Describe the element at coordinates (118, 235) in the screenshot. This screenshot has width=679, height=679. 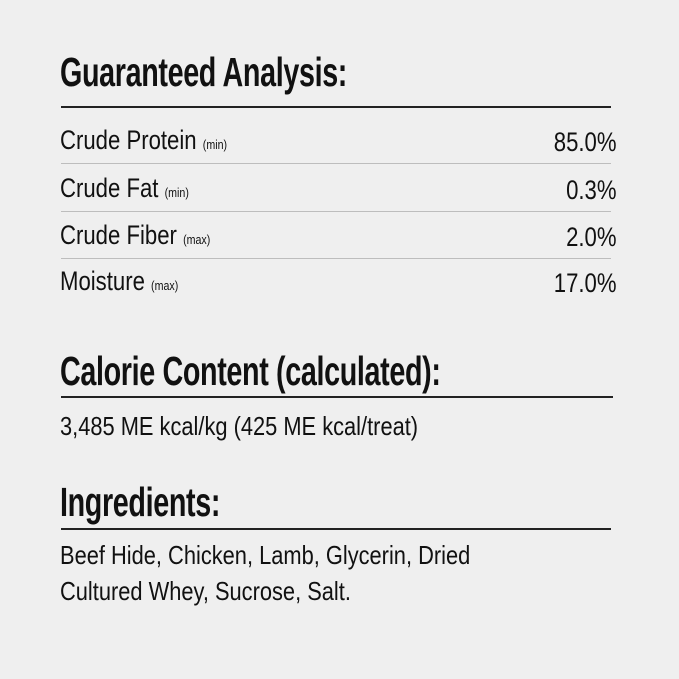
I see `row-label-text: Crude Fiber` at that location.